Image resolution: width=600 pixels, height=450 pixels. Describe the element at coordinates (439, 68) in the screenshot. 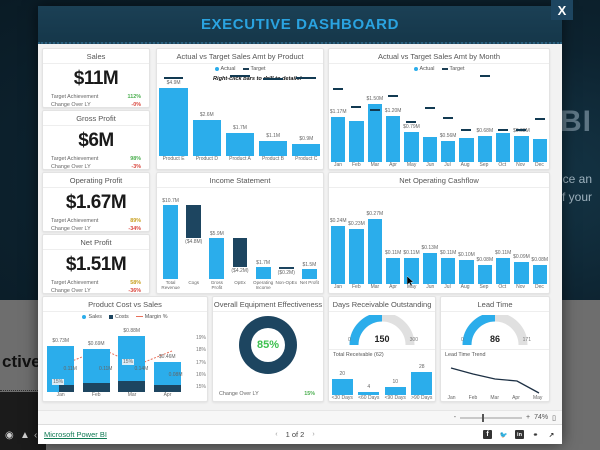

I see `chart-legend: Actual Target` at that location.